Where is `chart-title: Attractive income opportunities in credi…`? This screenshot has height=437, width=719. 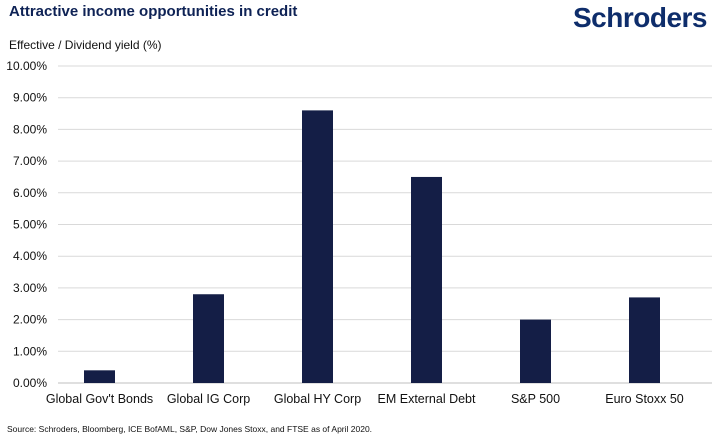 chart-title: Attractive income opportunities in credi… is located at coordinates (153, 11).